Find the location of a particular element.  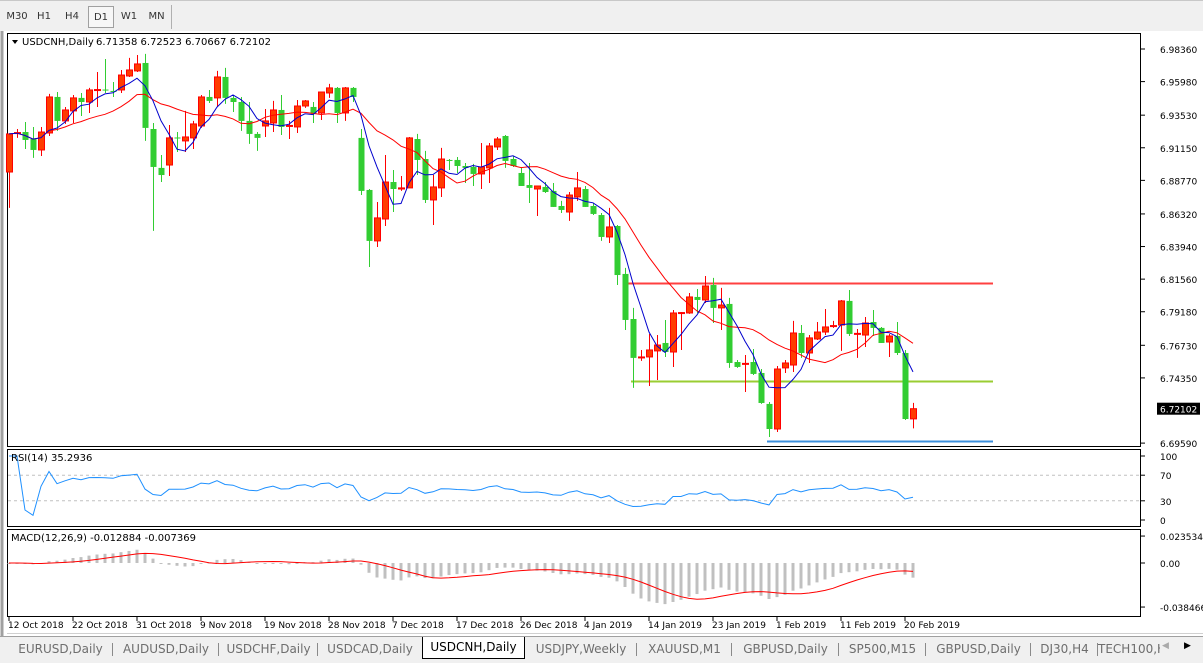

tab-usdchf-daily: USDCHF,Daily is located at coordinates (268, 649).